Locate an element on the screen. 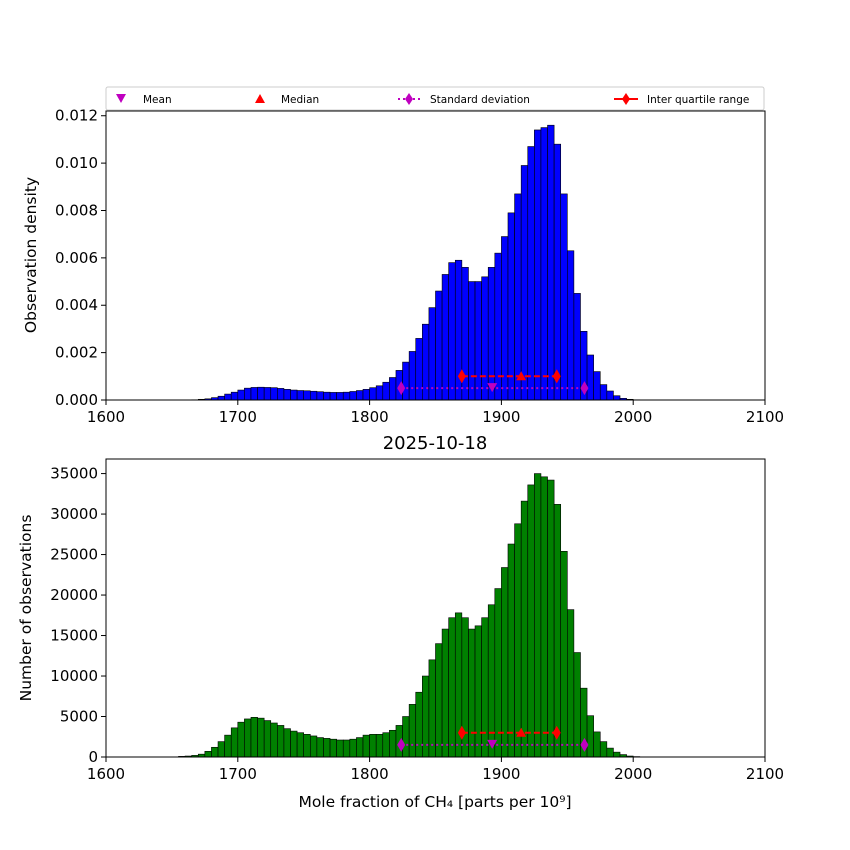  y-tick-label: 15000 is located at coordinates (74, 636).